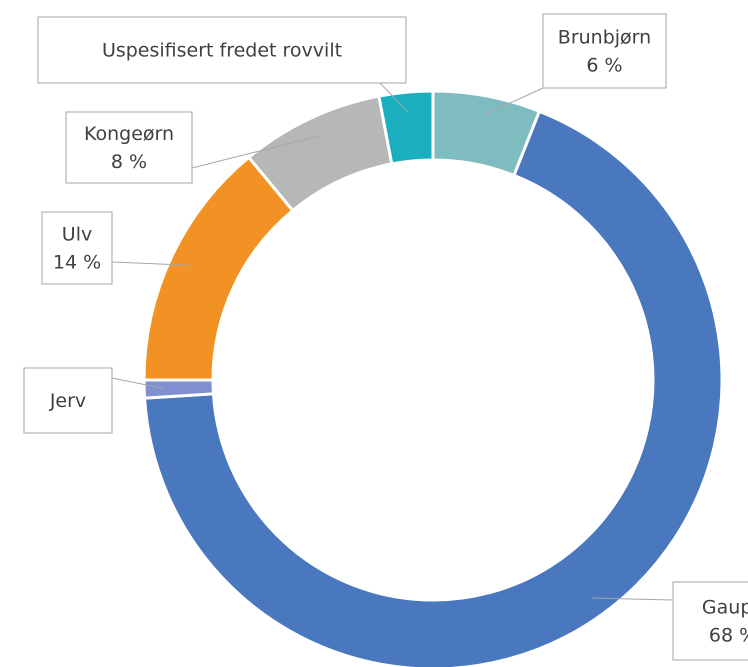 The image size is (748, 667). I want to click on category-label: Jerv, so click(67, 401).